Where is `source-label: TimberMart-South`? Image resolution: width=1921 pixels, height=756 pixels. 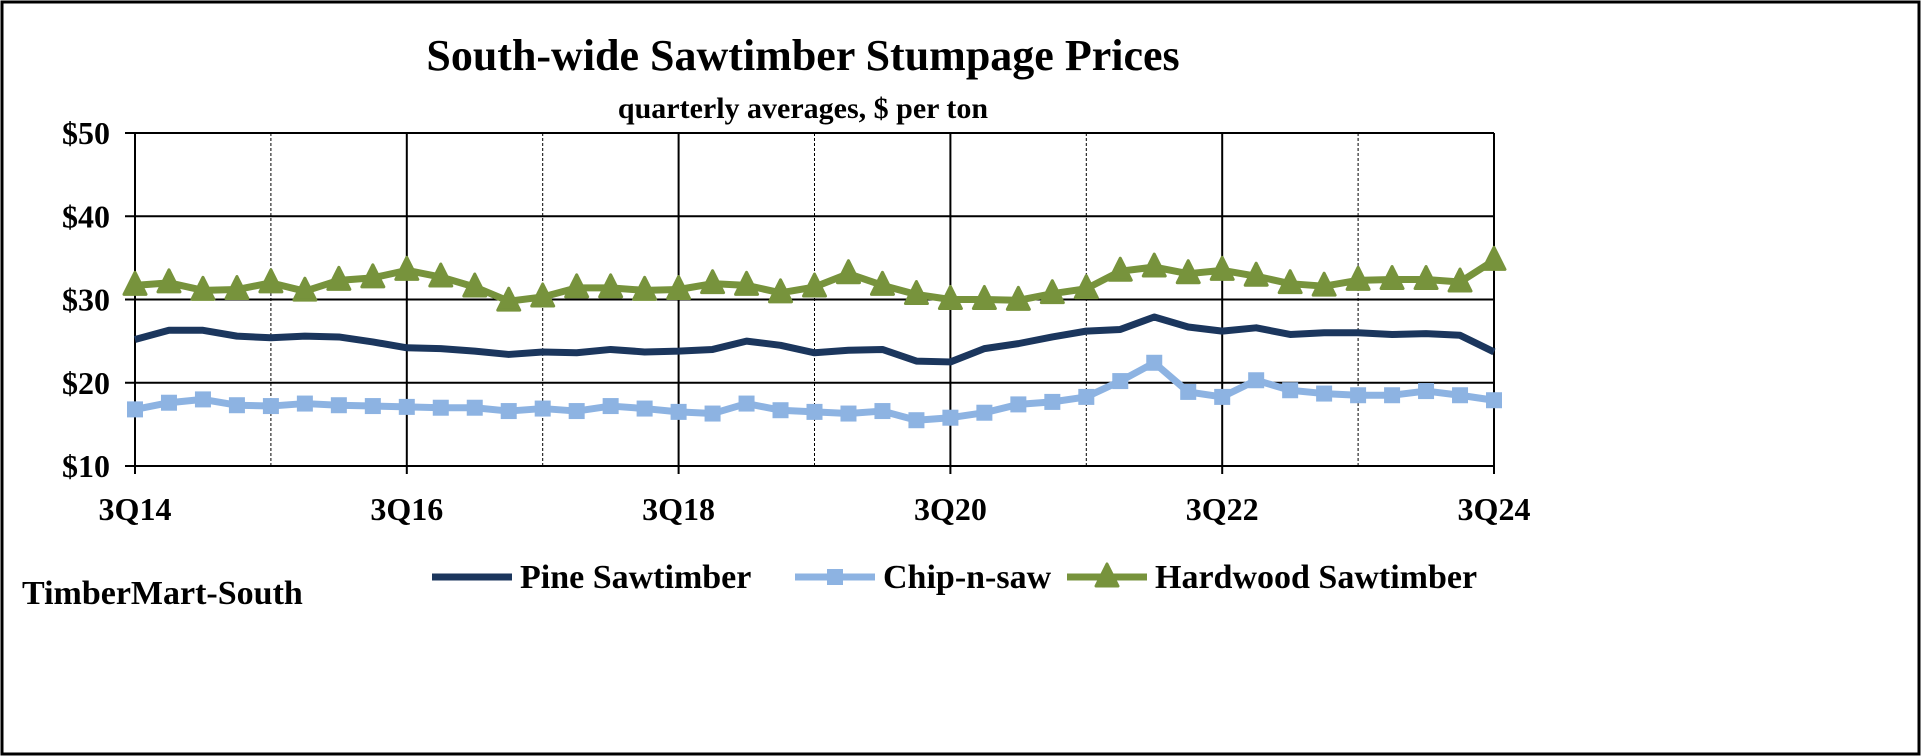
source-label: TimberMart-South is located at coordinates (162, 593).